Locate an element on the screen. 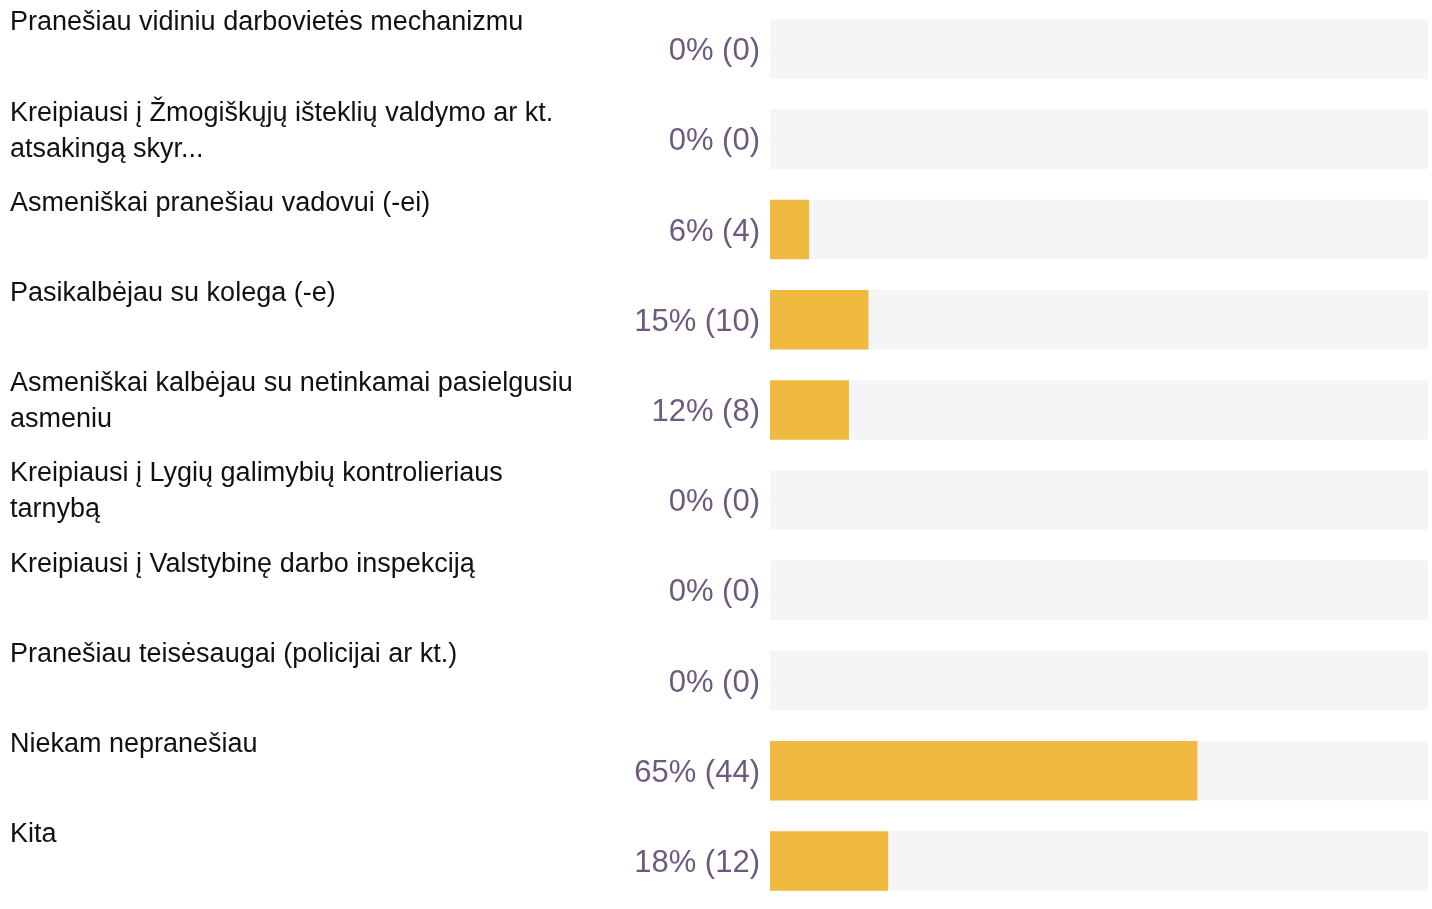 The width and height of the screenshot is (1432, 909). y-tick-label: Kreipiausi į Valstybinę darbo inspekciją is located at coordinates (243, 562).